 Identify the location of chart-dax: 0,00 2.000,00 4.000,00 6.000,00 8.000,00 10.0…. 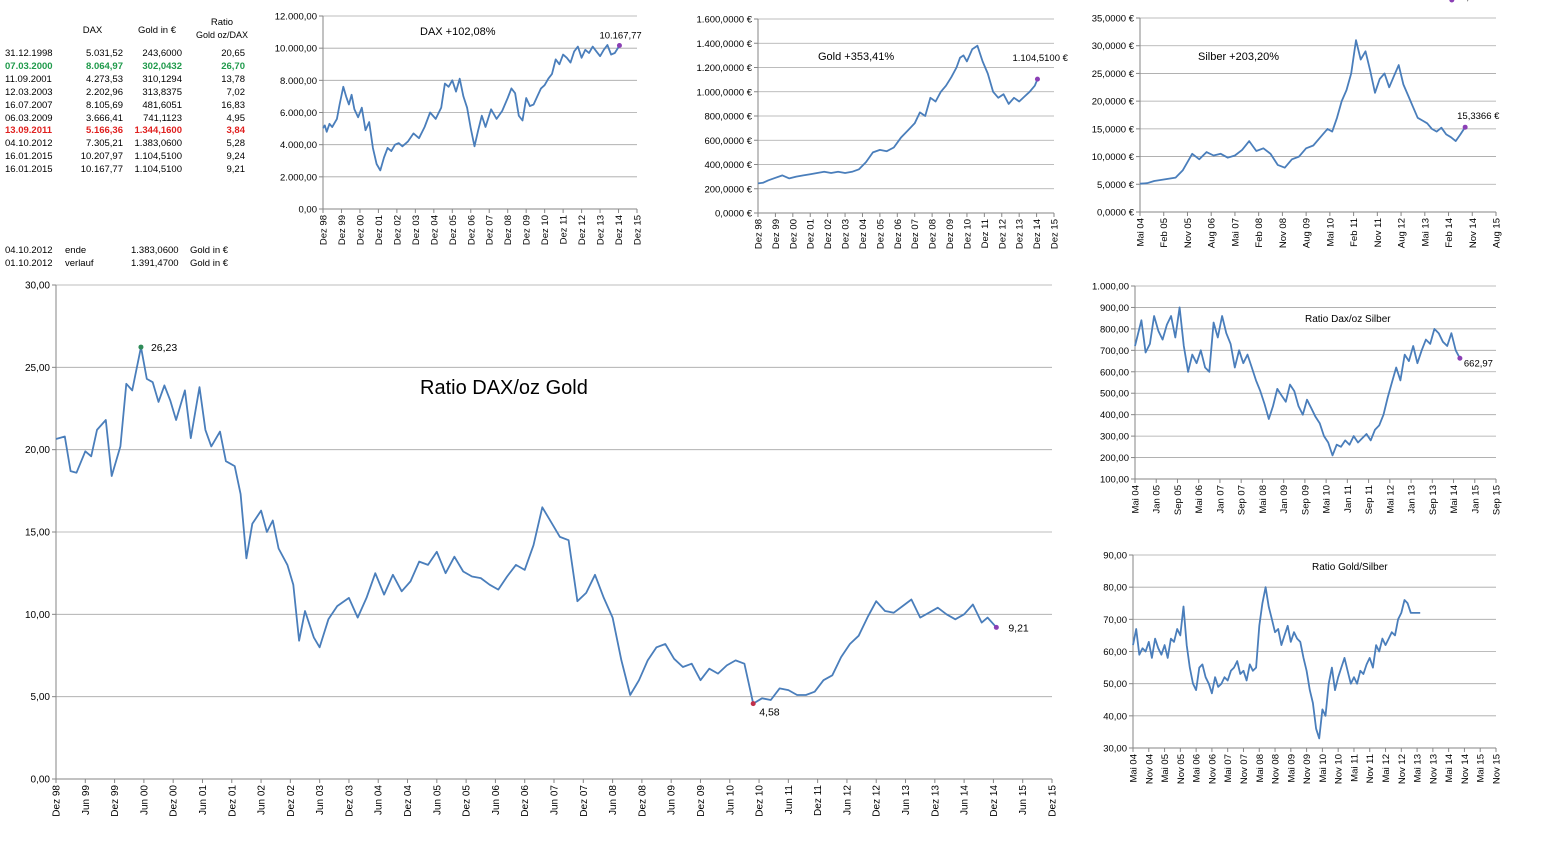
(459, 129).